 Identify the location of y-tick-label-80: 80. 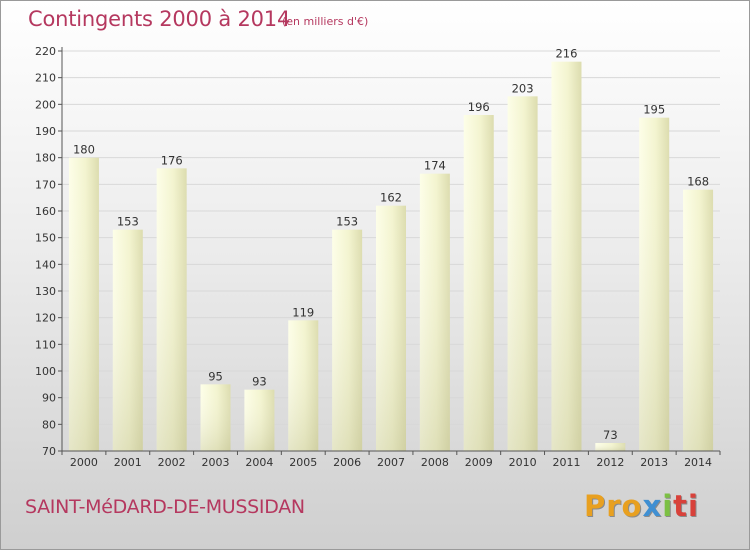
(49, 424).